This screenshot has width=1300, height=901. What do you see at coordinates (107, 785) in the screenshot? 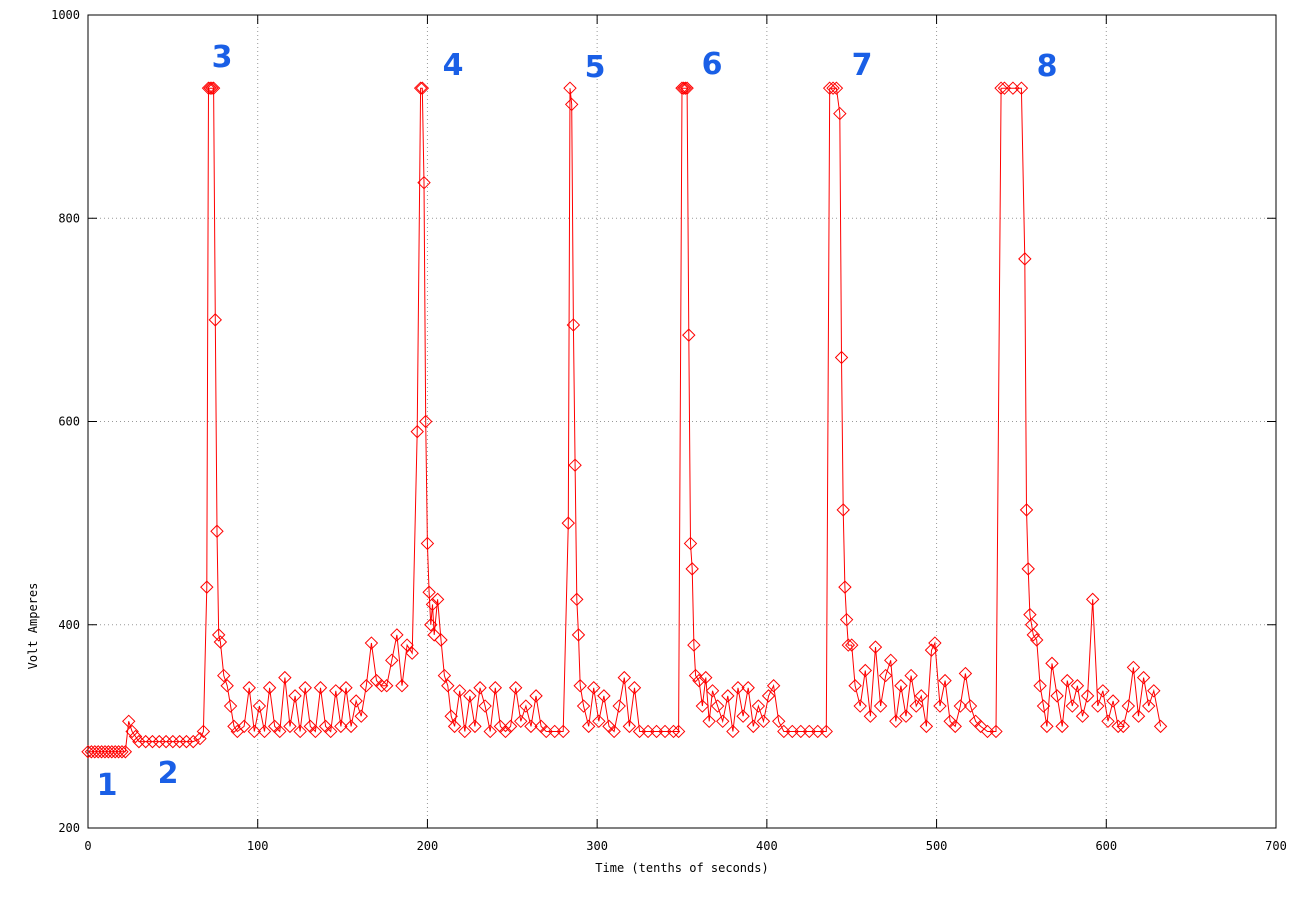
I see `annotation: 1` at bounding box center [107, 785].